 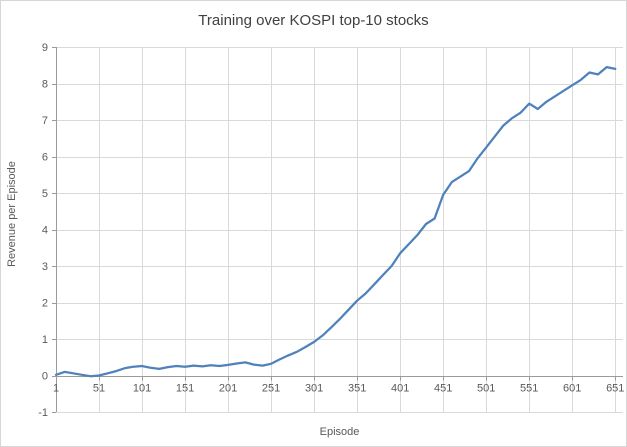 I want to click on x-tick-label: 151, so click(x=185, y=389).